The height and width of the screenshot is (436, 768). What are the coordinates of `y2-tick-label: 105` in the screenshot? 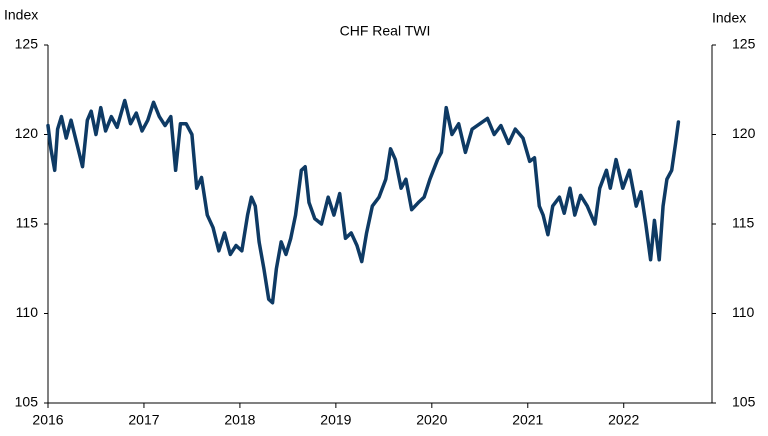 It's located at (744, 402).